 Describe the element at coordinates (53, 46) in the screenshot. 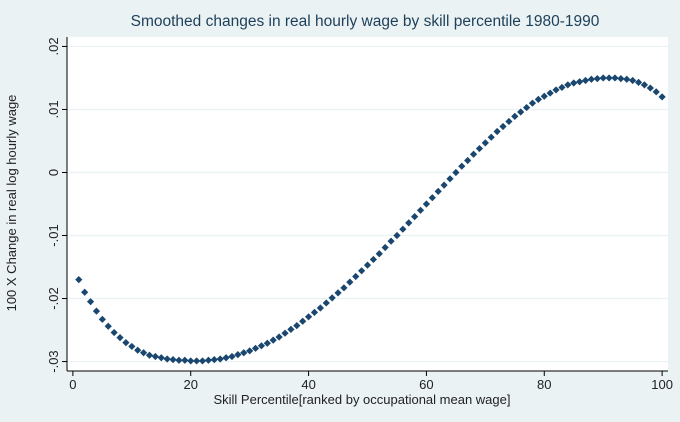

I see `y-tick-label: .02` at that location.